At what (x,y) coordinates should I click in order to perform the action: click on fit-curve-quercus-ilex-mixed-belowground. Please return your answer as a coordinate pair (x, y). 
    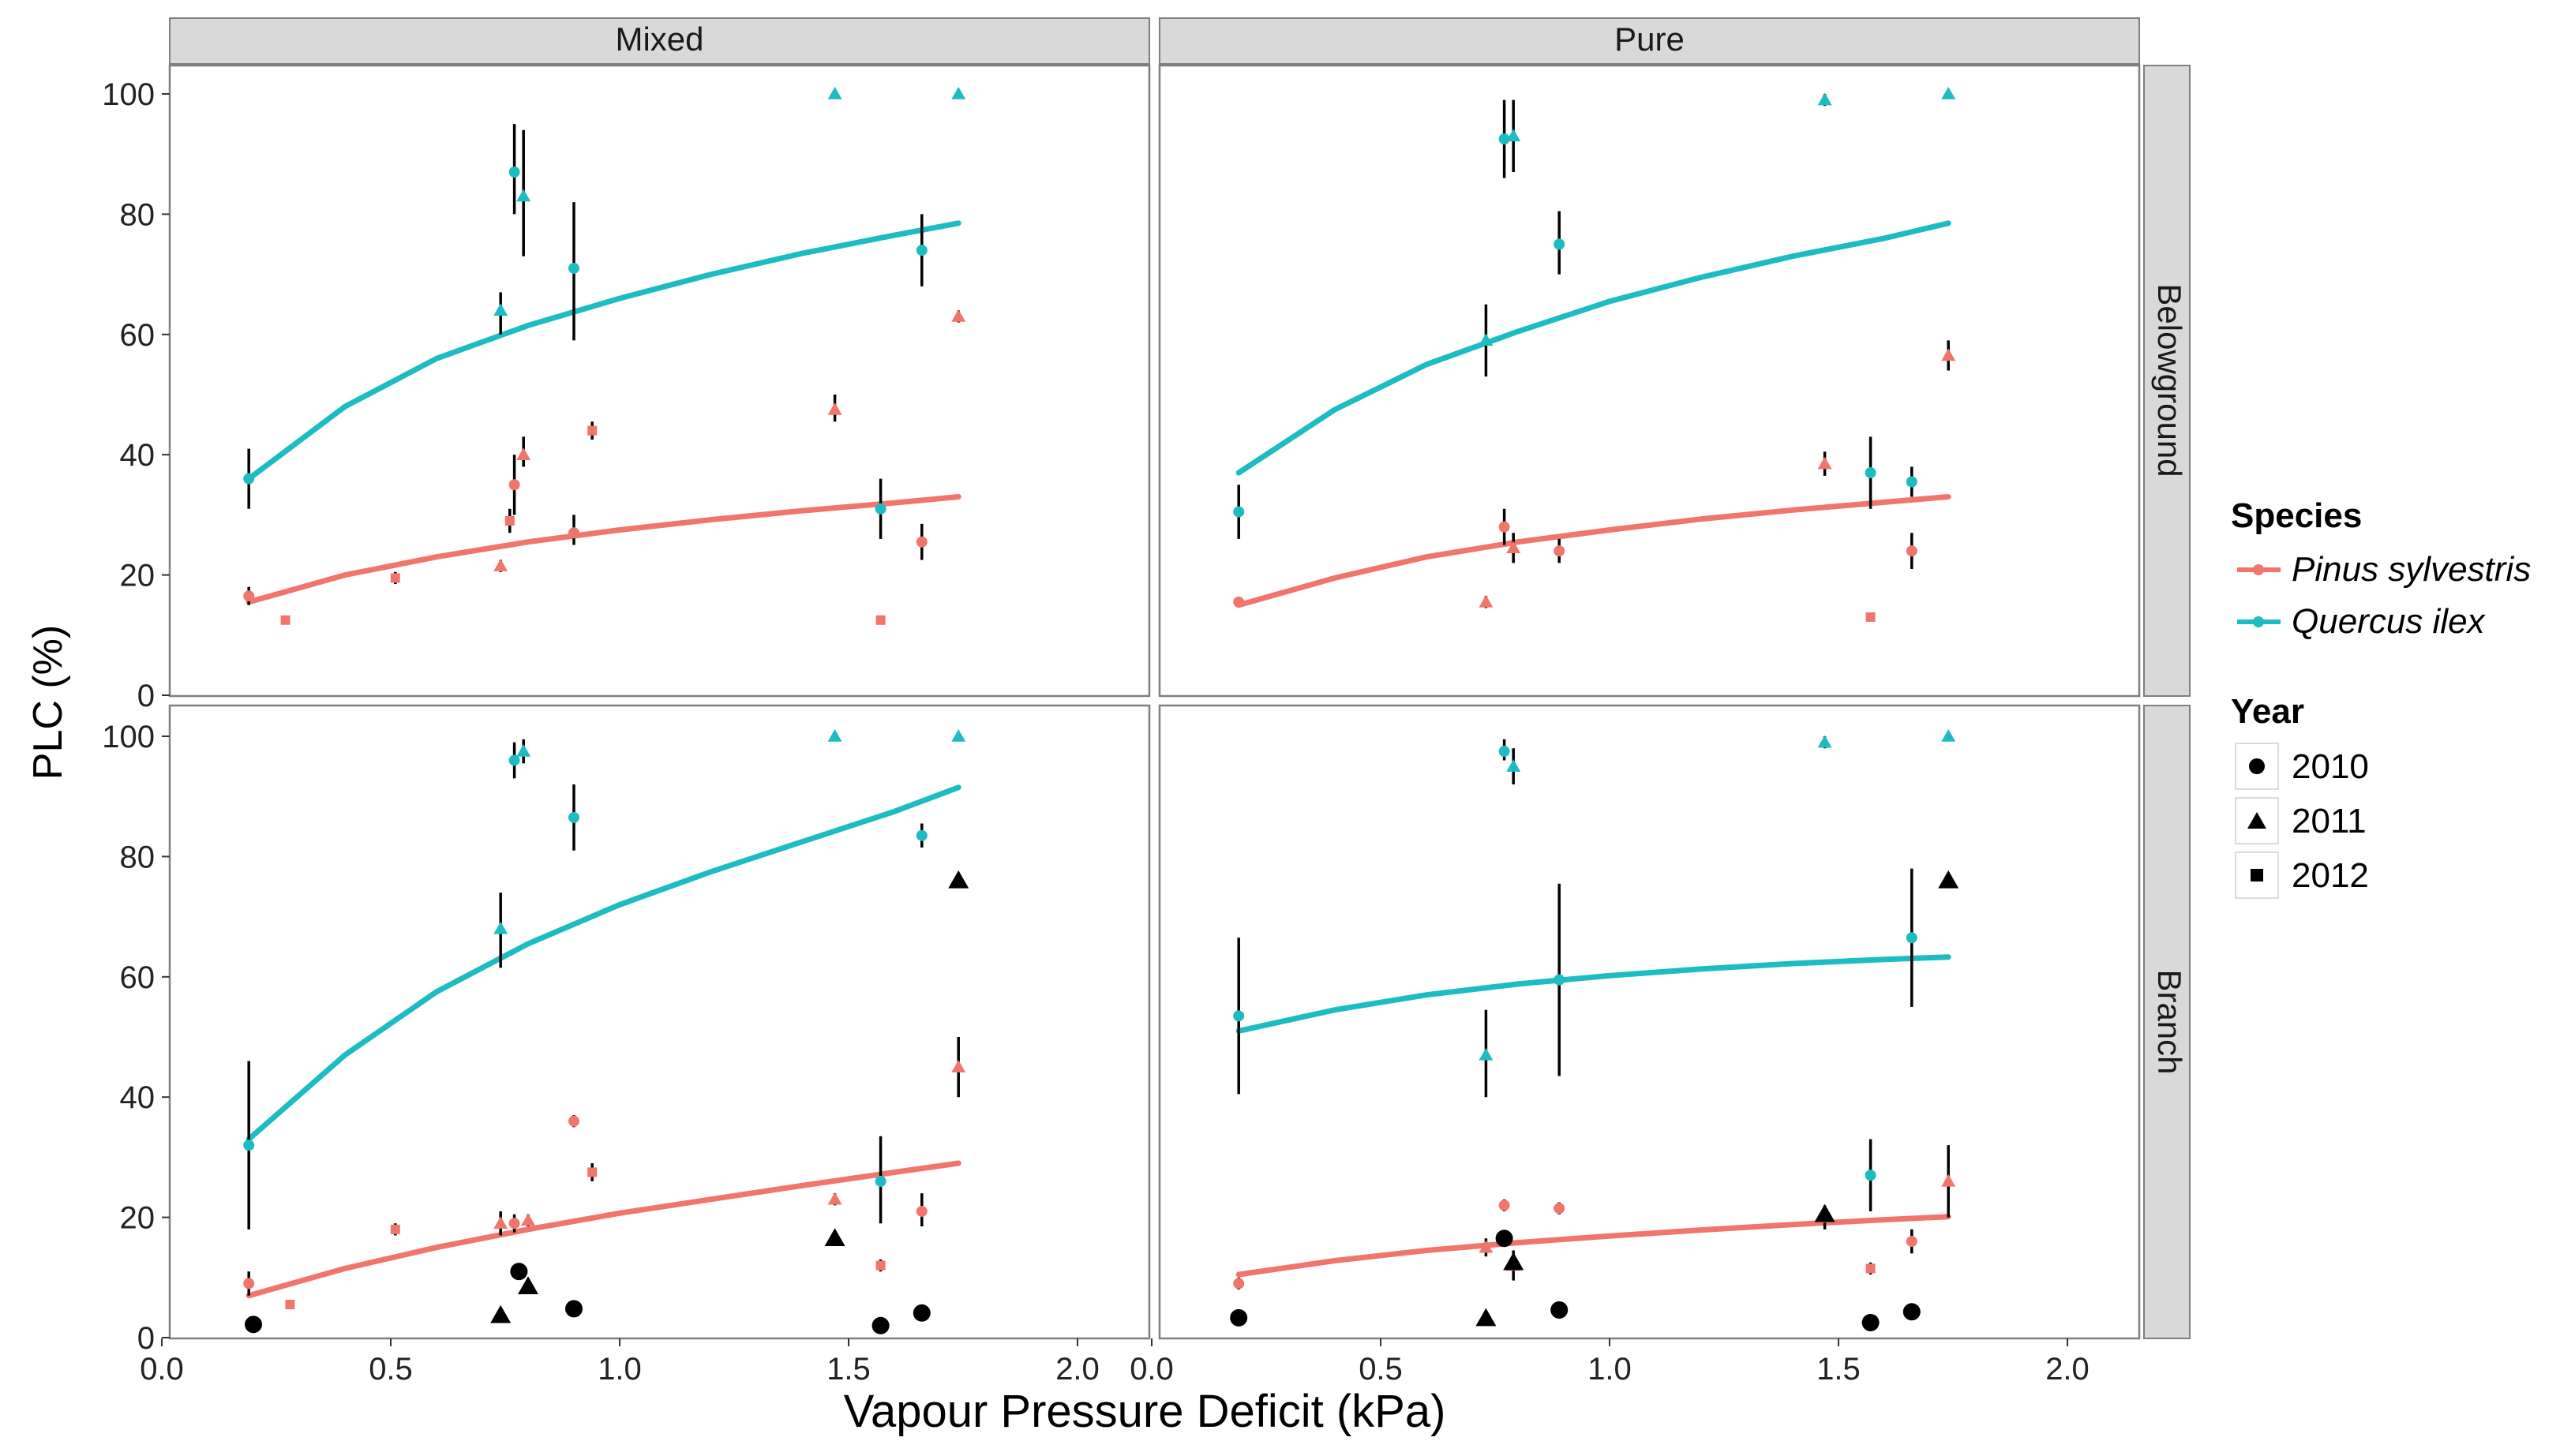
    Looking at the image, I should click on (603, 351).